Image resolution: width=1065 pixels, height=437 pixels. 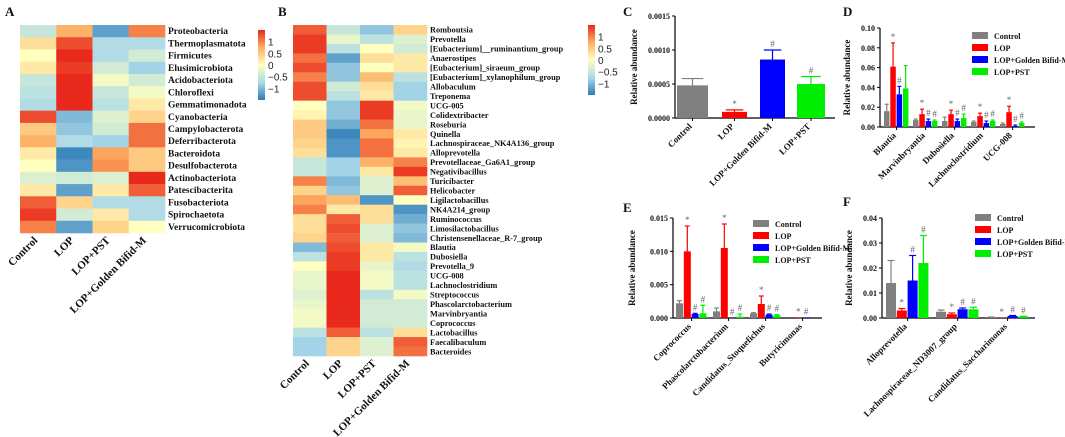 I want to click on heatmap-row-label: Actinobacteriota, so click(x=202, y=179).